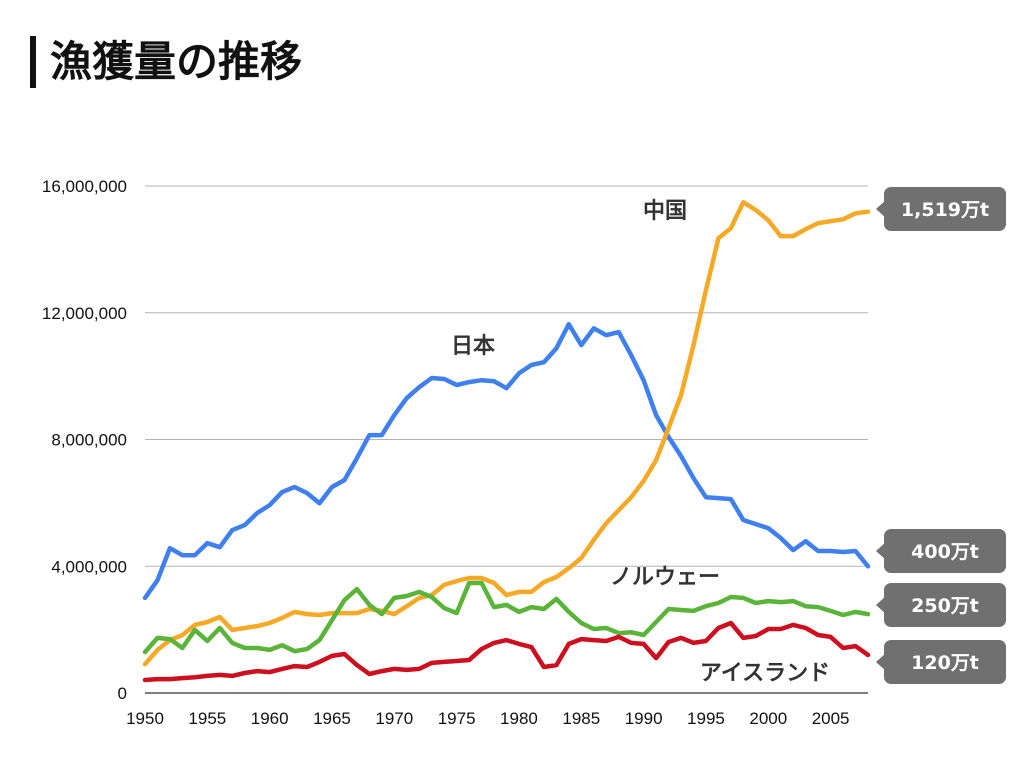 This screenshot has width=1024, height=768. Describe the element at coordinates (89, 440) in the screenshot. I see `y-tick-label: 8,000,000` at that location.